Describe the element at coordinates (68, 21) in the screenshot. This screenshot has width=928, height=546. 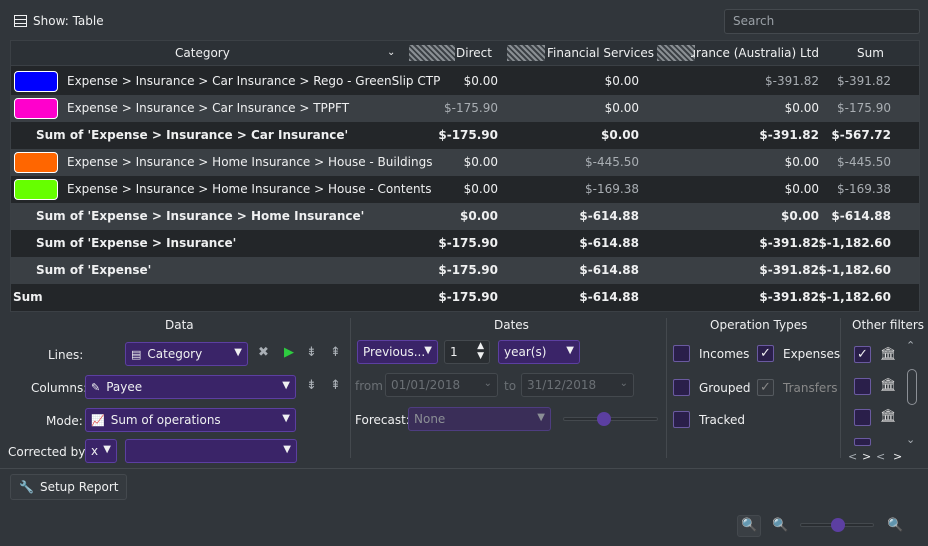
I see `show-table-label: Show: Table` at that location.